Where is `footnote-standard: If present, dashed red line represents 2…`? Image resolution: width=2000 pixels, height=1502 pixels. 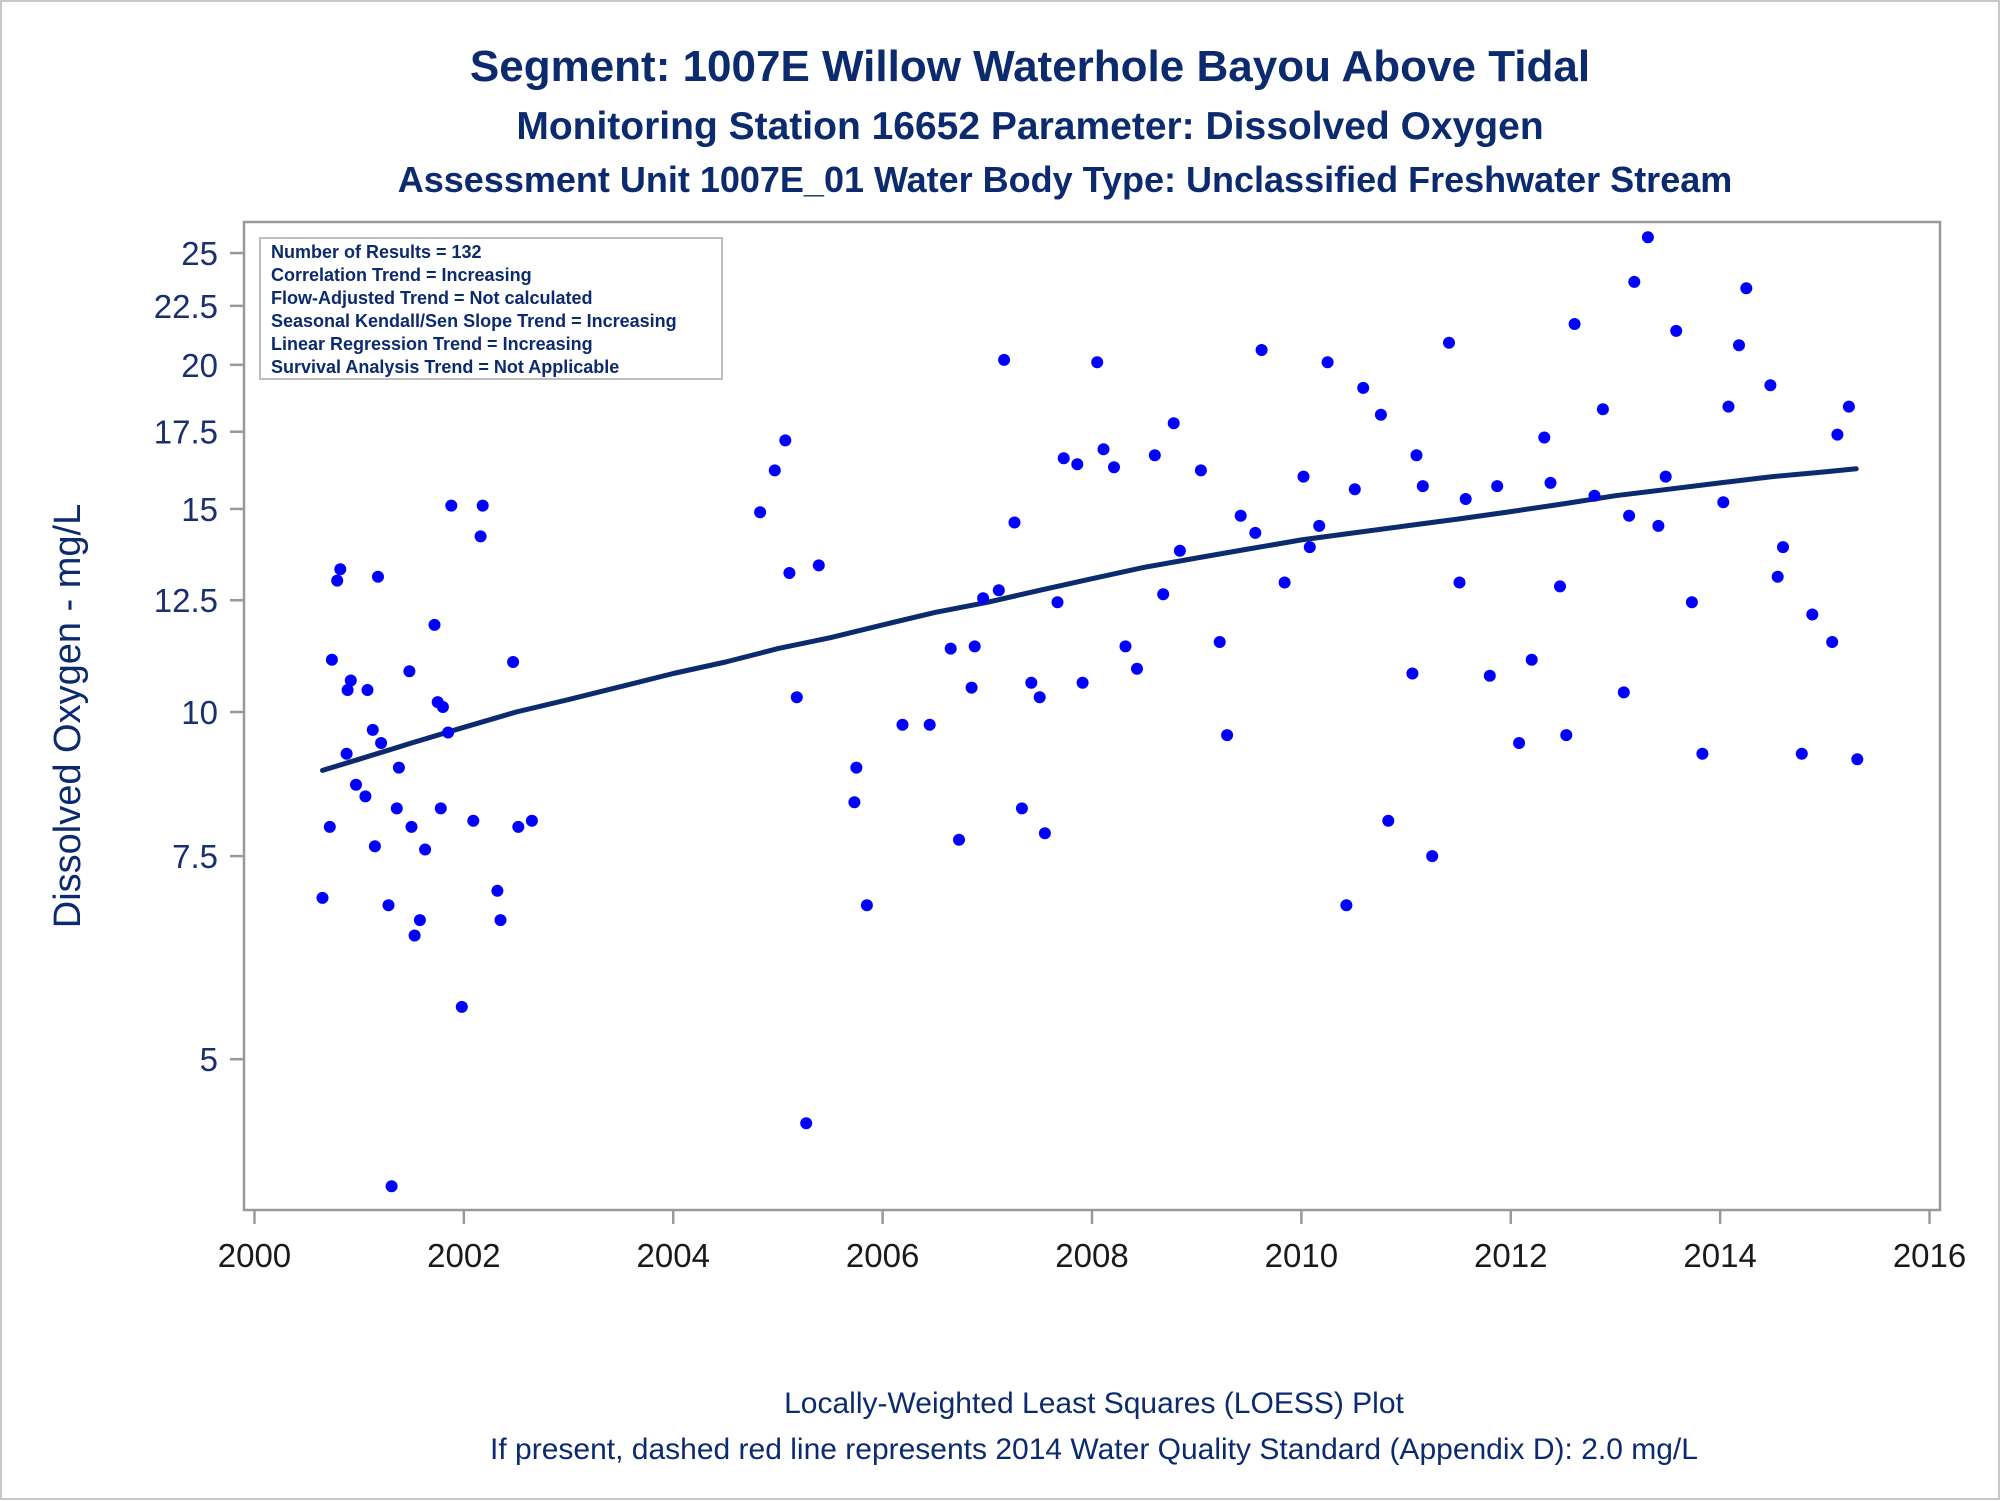
footnote-standard: If present, dashed red line represents 2… is located at coordinates (1094, 1449).